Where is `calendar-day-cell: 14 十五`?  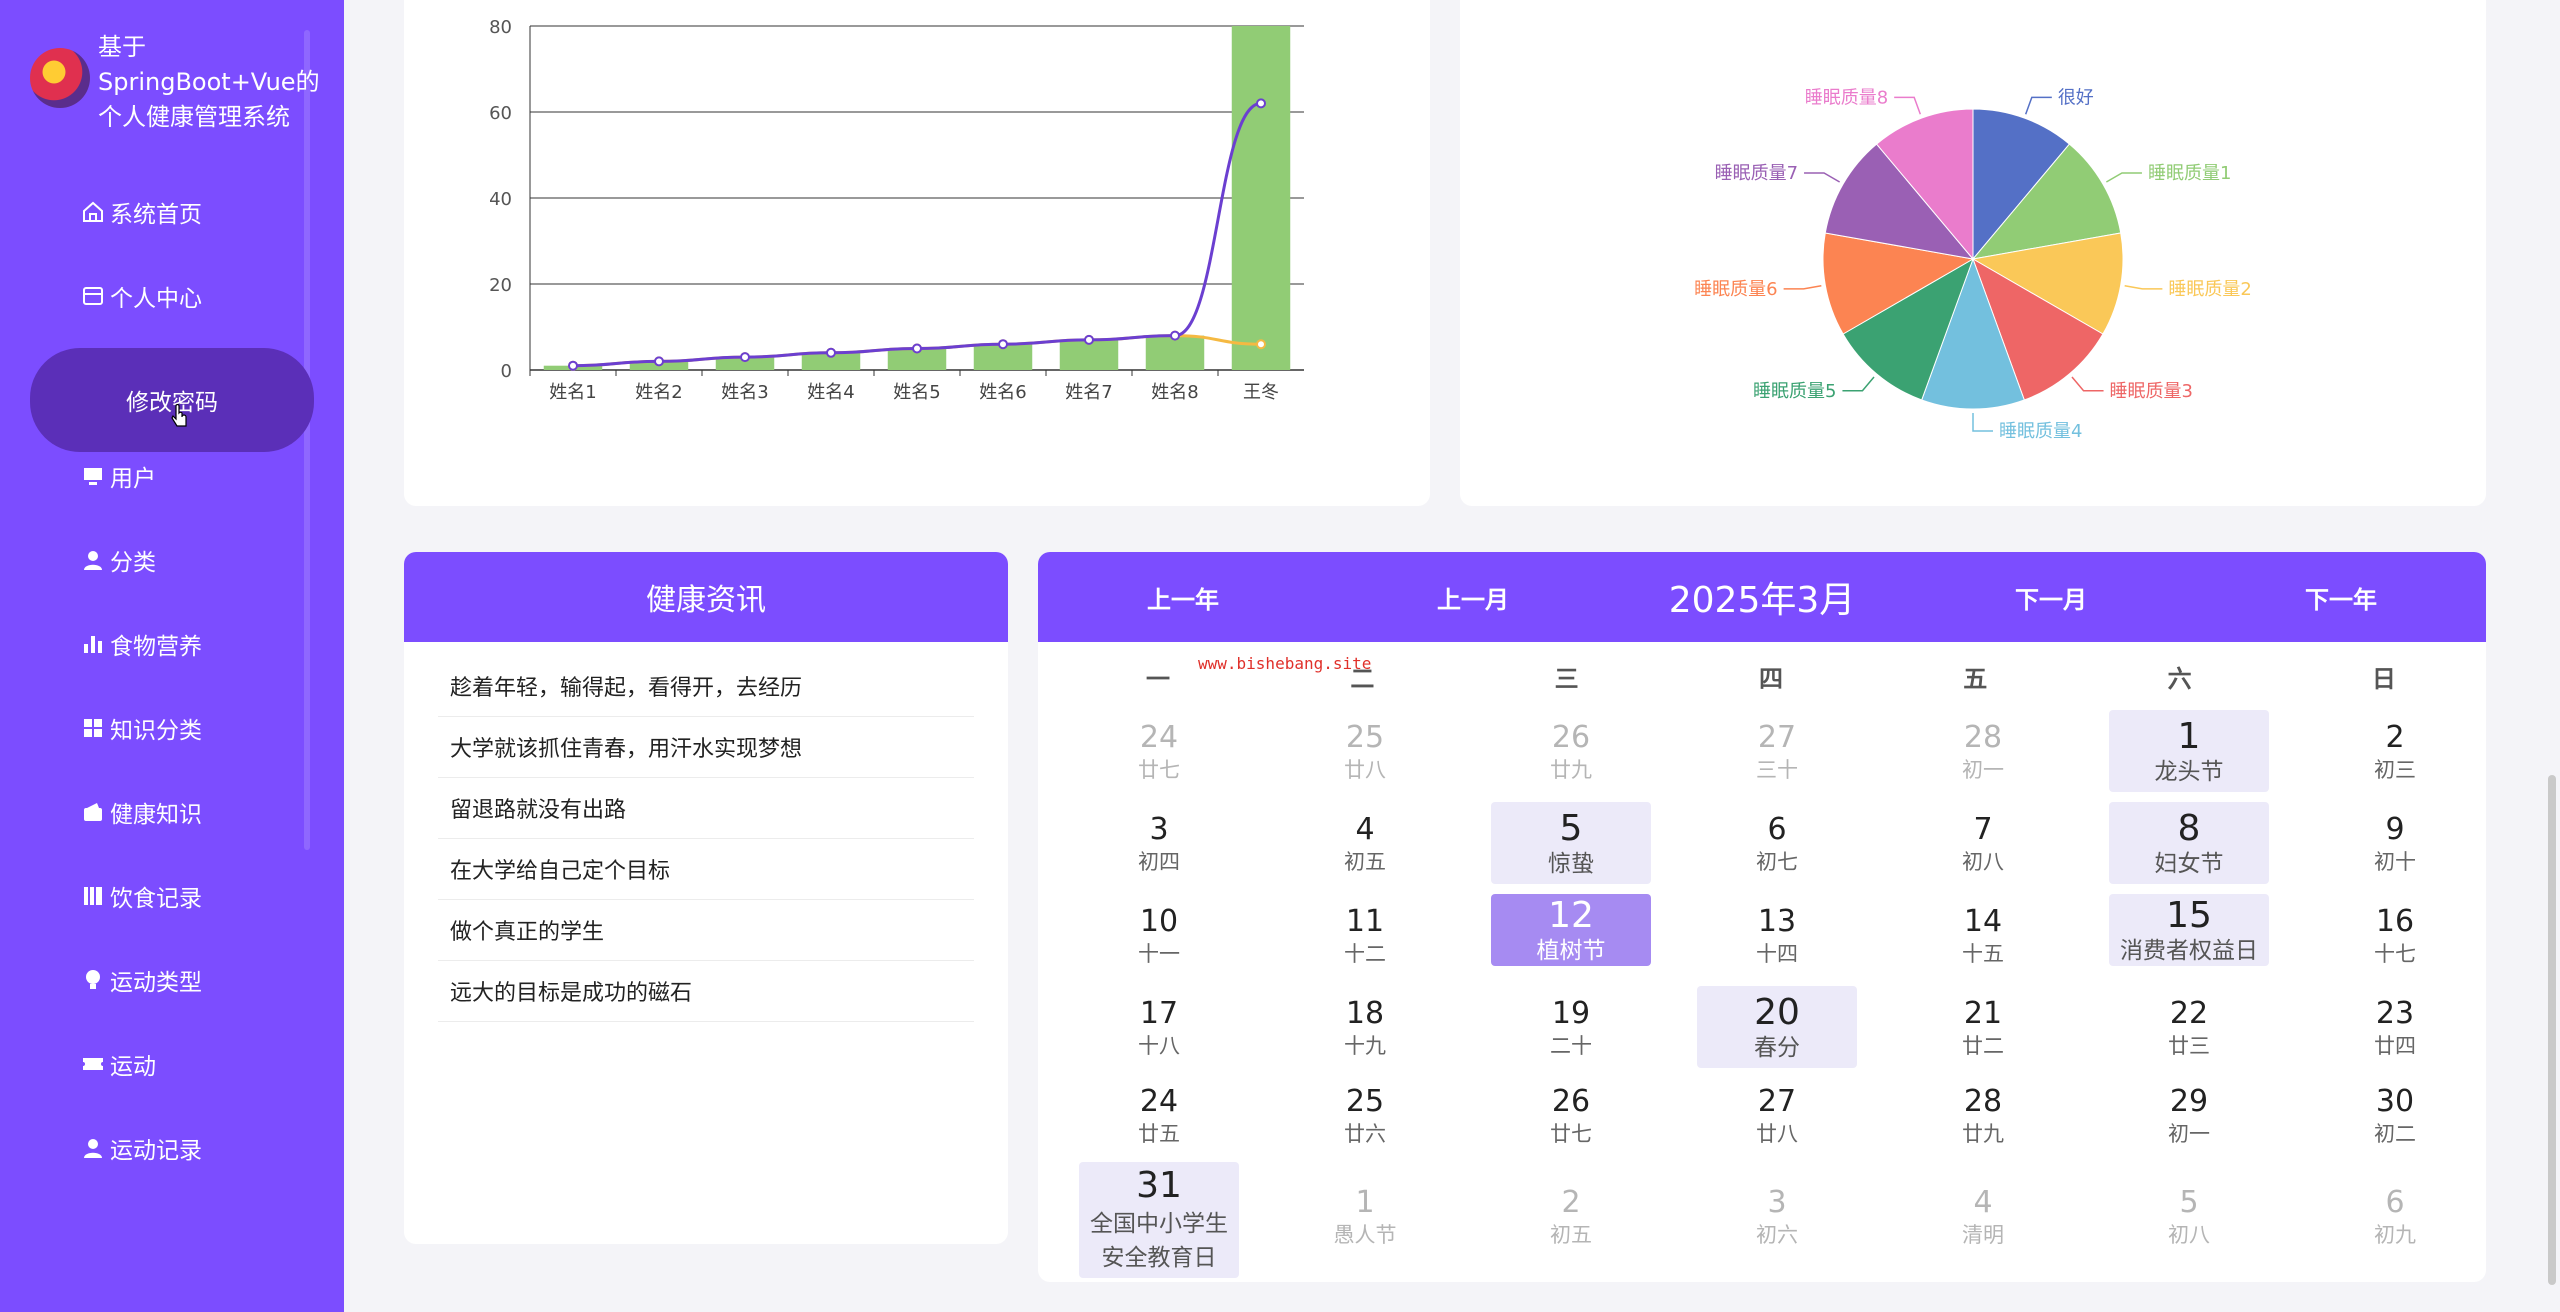 calendar-day-cell: 14 十五 is located at coordinates (1983, 940).